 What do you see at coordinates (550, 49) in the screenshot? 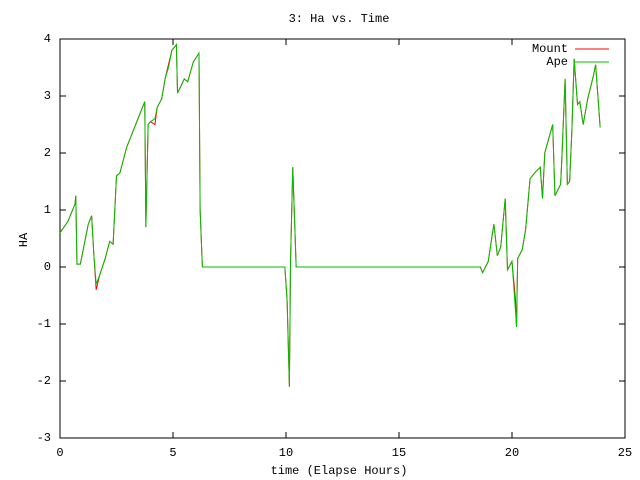
I see `legend-label: Mount` at bounding box center [550, 49].